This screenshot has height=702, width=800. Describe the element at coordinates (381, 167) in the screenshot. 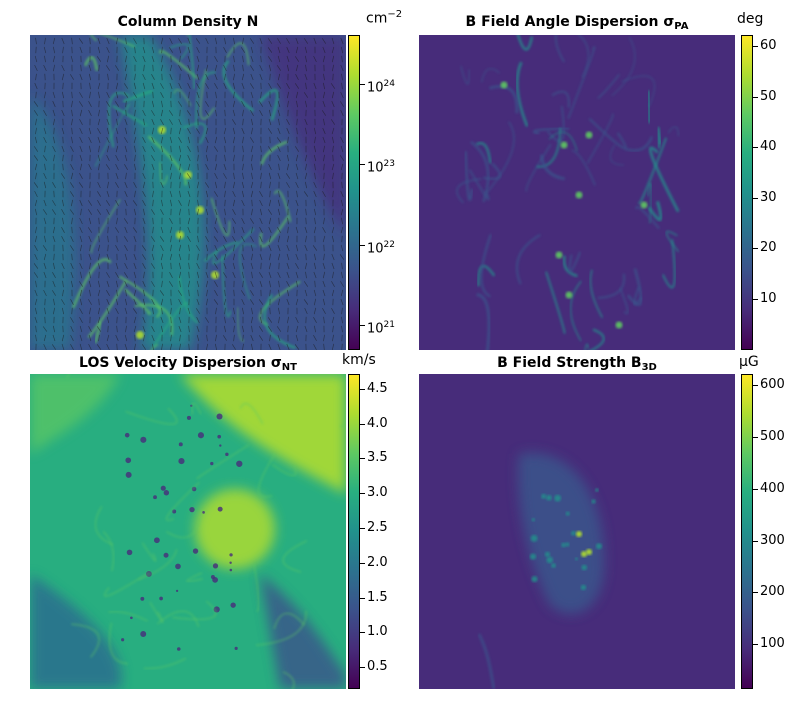

I see `colorbar-tick-label: 1023` at that location.